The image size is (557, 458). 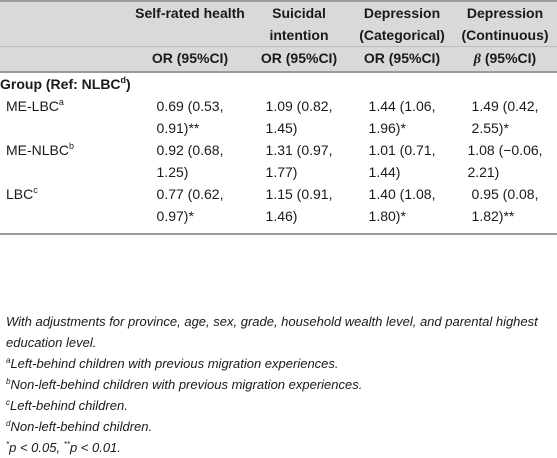 What do you see at coordinates (190, 117) in the screenshot?
I see `cell-self-rated-health: 0.69 (0.53, 0.91)**` at bounding box center [190, 117].